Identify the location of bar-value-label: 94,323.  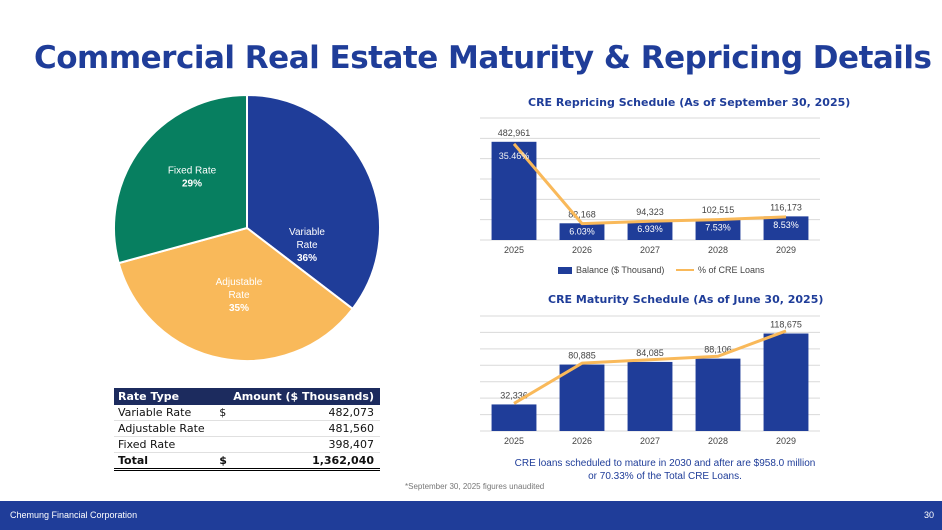
(650, 212).